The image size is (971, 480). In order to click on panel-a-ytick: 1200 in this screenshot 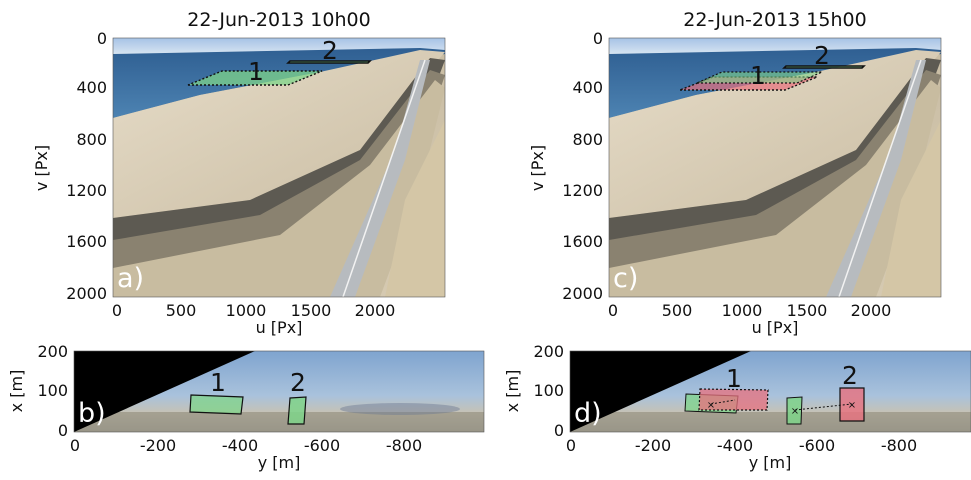, I will do `click(86, 190)`.